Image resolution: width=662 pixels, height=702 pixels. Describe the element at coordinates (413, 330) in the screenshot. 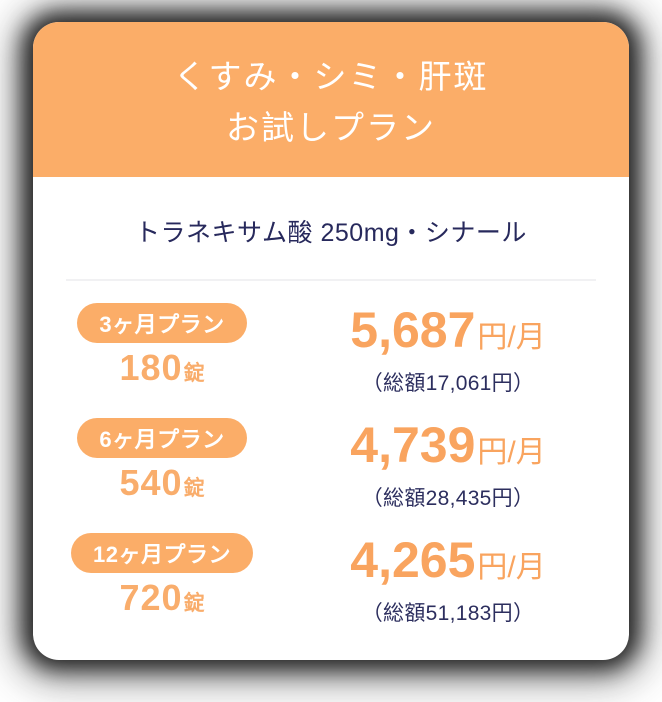

I see `plan-price-number: 5,687` at that location.